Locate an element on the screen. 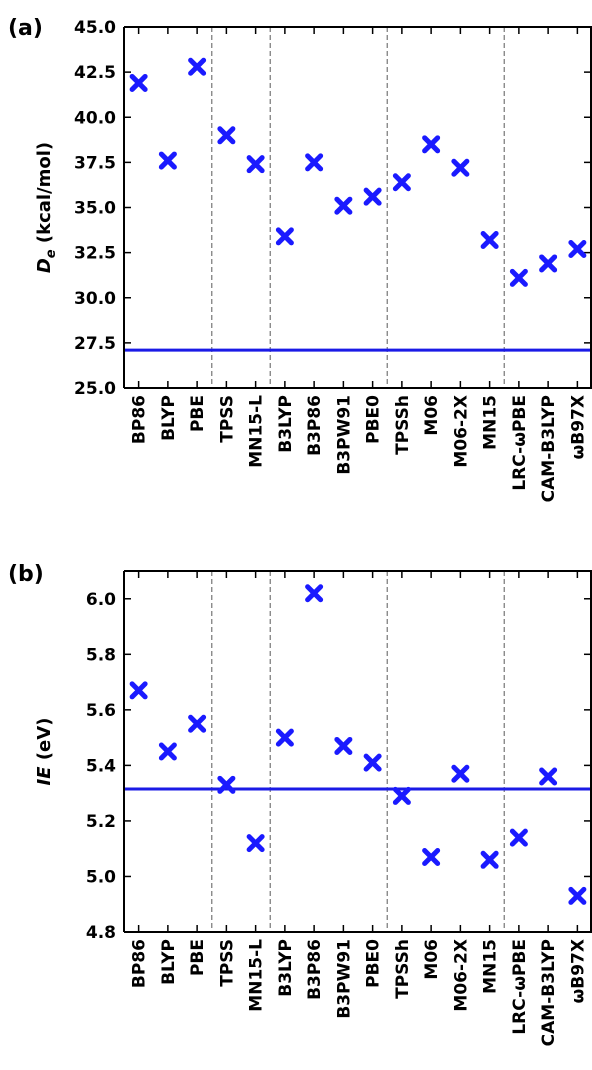  y-tick-label: 25.0 is located at coordinates (95, 389).